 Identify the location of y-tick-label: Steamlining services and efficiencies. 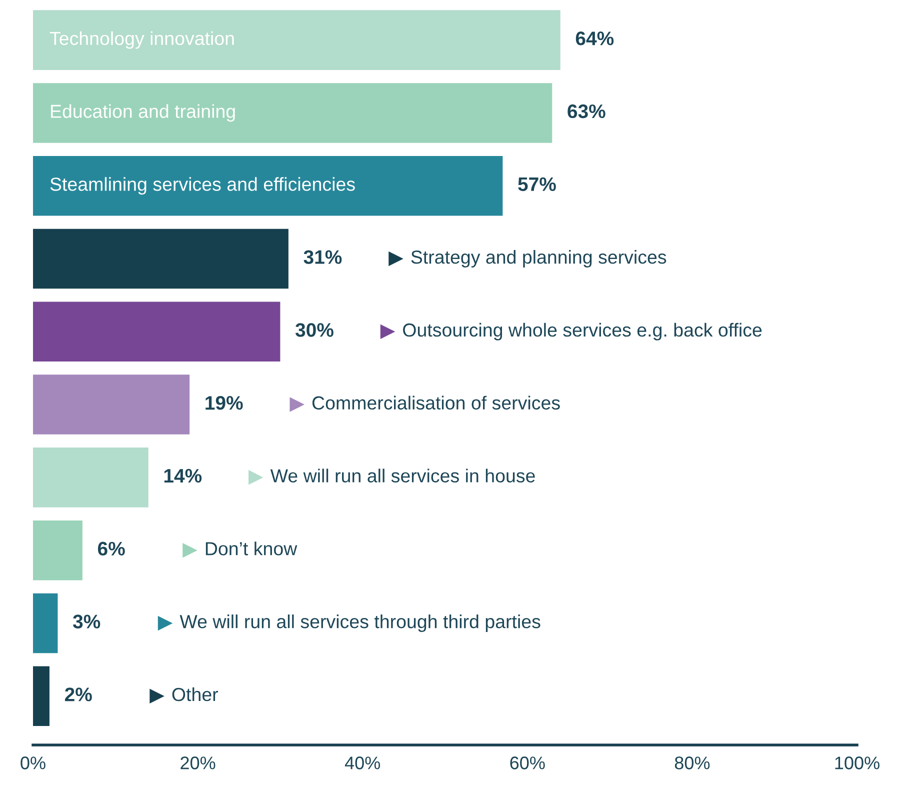
(202, 186).